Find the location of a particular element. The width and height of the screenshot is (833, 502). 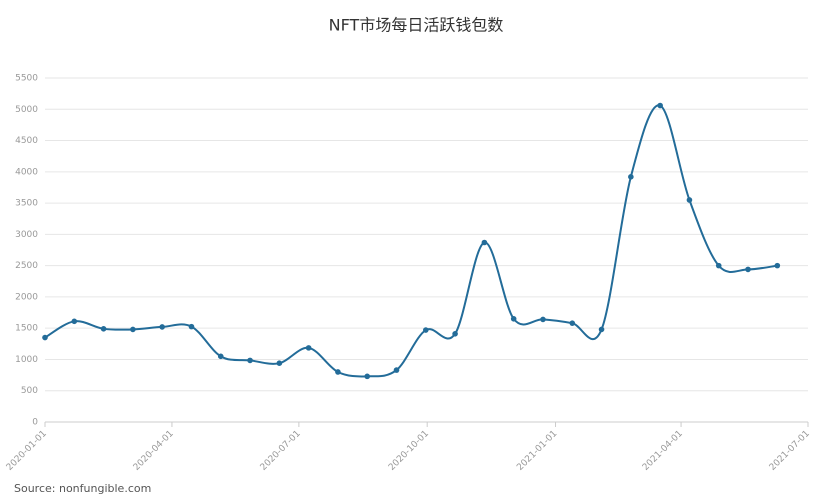

x-tick-label: 2020-04-01 is located at coordinates (154, 451).